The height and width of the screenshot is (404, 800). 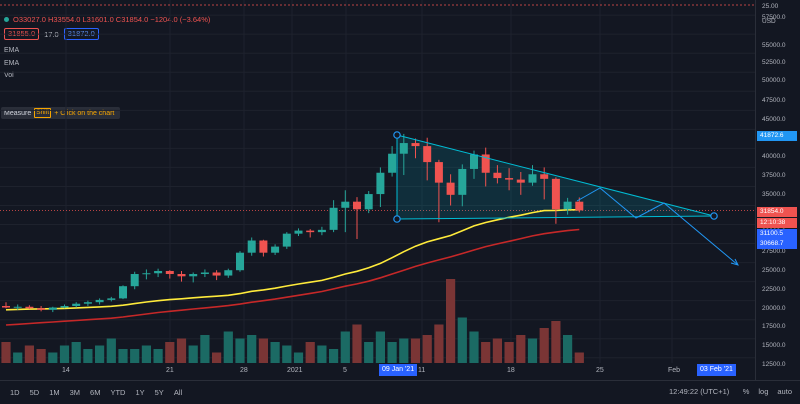 What do you see at coordinates (774, 326) in the screenshot?
I see `price-tick: 17500.0` at bounding box center [774, 326].